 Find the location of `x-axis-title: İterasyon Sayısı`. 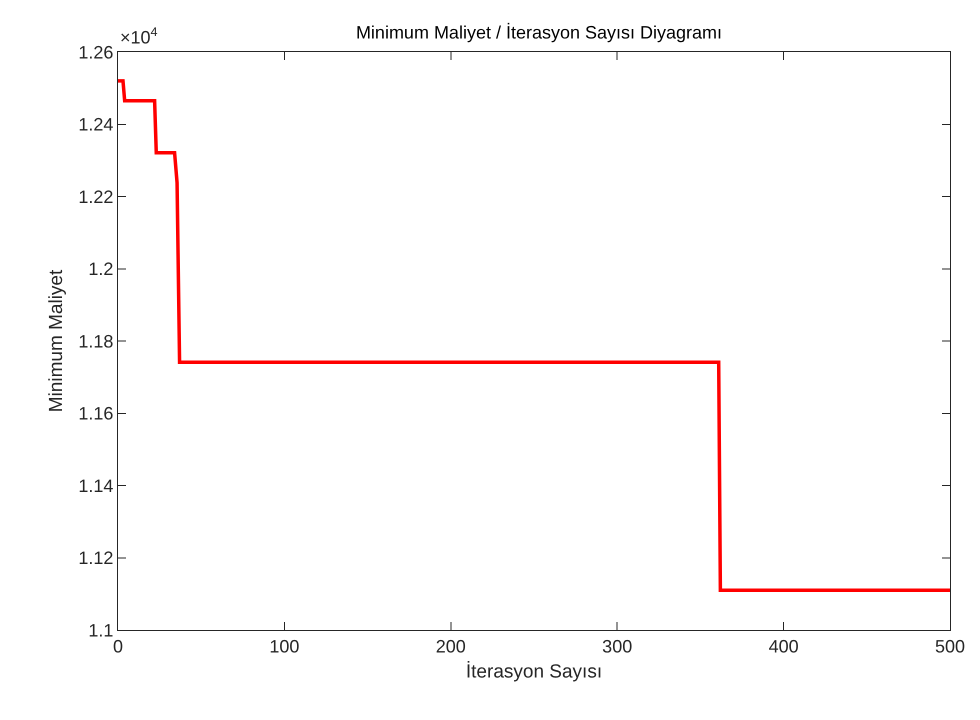

x-axis-title: İterasyon Sayısı is located at coordinates (534, 671).